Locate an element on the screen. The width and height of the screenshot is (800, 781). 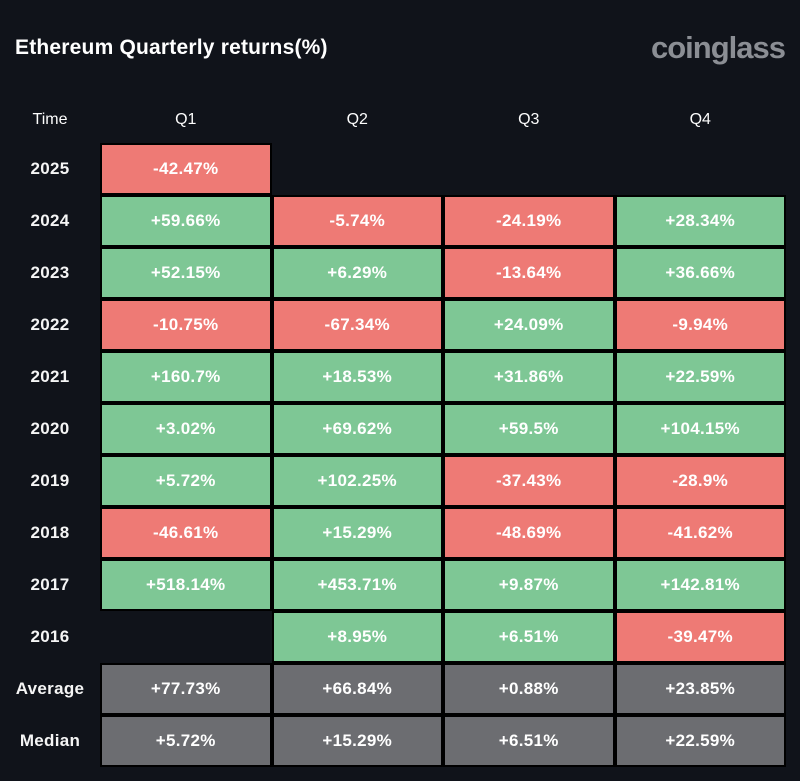
table-row: 2024 +59.66% -5.74% -24.19% +28.34% is located at coordinates (393, 221).